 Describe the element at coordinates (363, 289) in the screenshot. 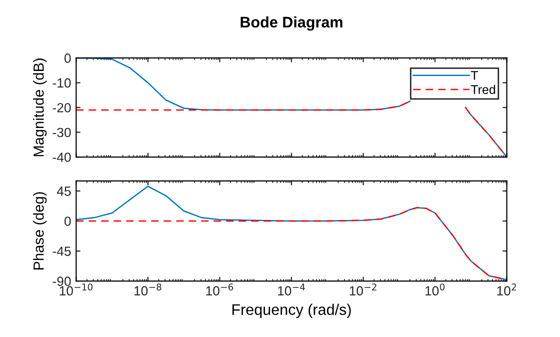

I see `x-tick-label: 10$^{−2}$` at that location.